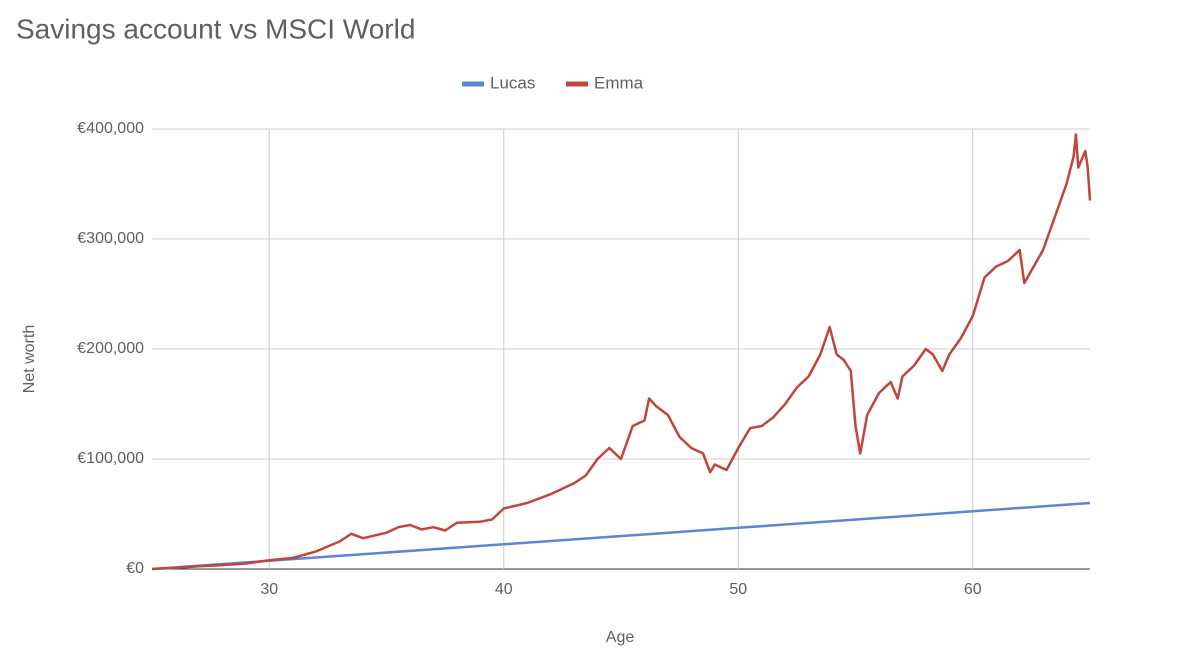  I want to click on y-axis-label: Net worth, so click(29, 359).